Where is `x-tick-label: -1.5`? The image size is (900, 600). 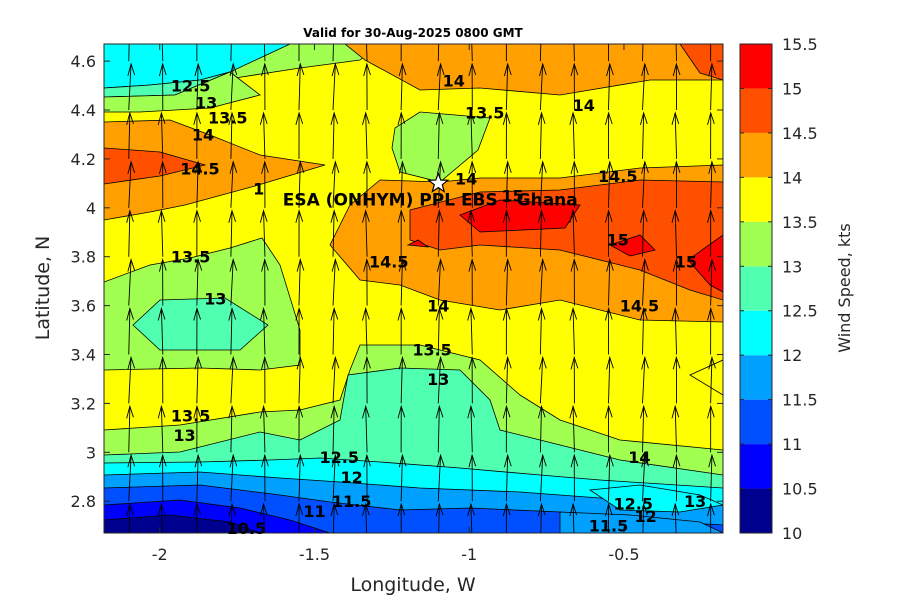
x-tick-label: -1.5 is located at coordinates (314, 554).